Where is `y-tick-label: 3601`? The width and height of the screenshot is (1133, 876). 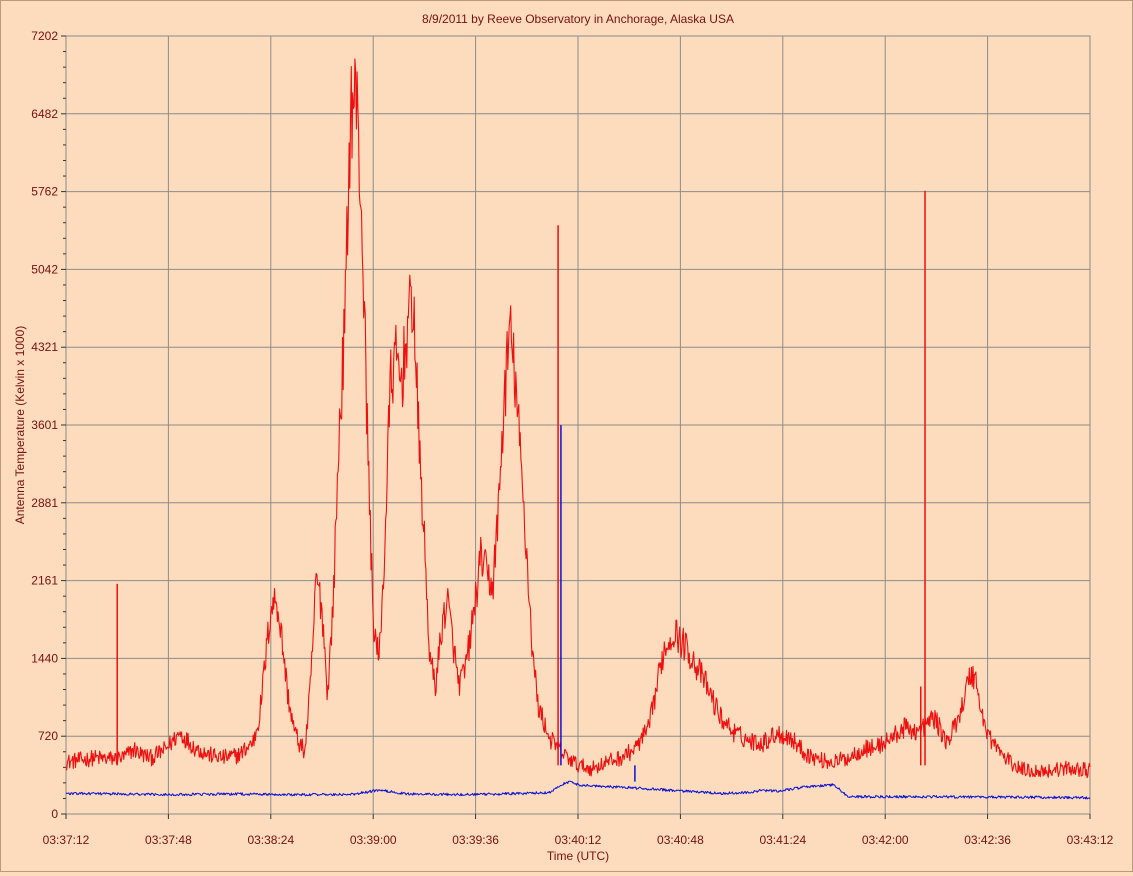
y-tick-label: 3601 is located at coordinates (44, 425).